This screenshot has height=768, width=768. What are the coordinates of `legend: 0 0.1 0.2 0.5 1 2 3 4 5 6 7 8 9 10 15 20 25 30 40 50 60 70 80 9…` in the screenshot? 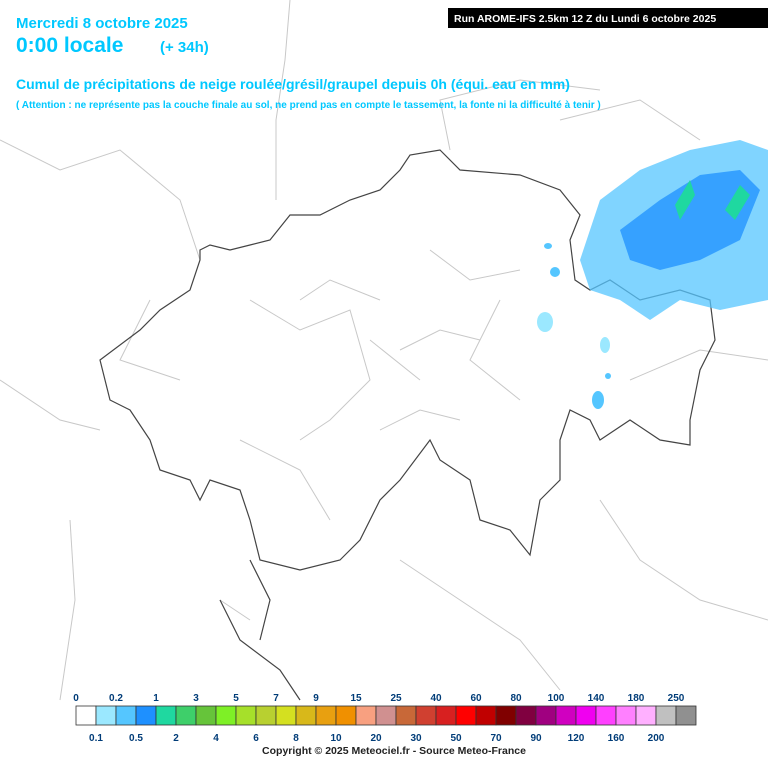 It's located at (385, 718).